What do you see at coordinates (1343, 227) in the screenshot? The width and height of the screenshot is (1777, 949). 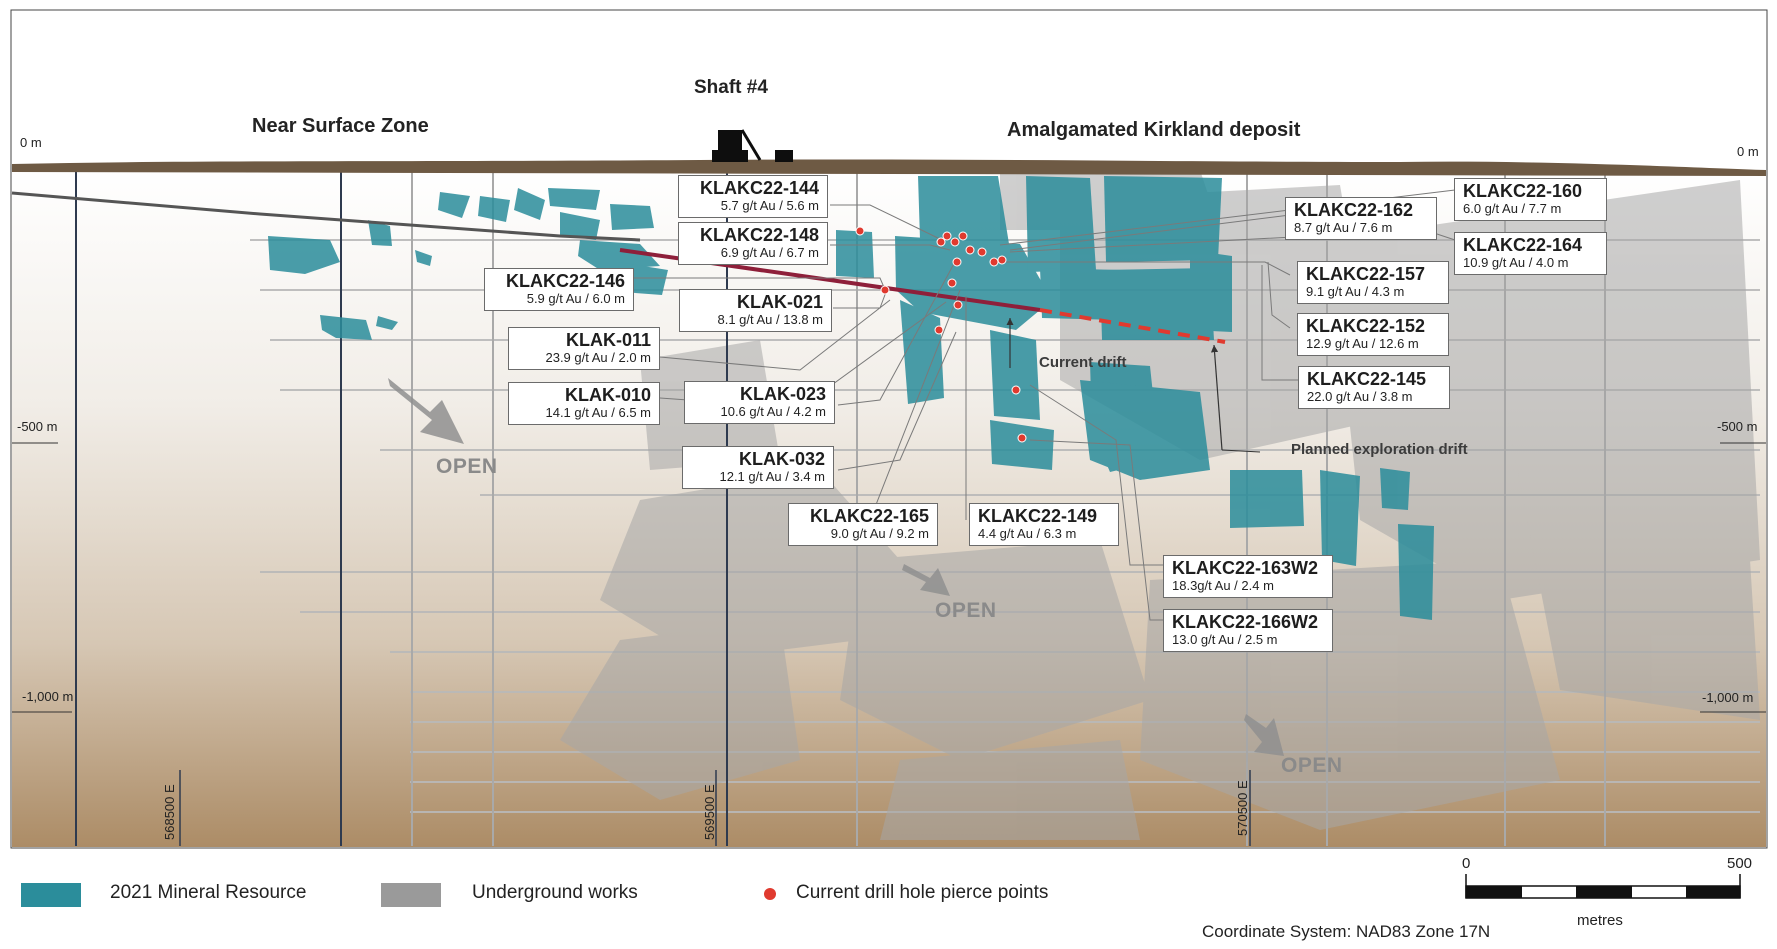 I see `hole-grade: 8.7 g/t Au / 7.6 m` at bounding box center [1343, 227].